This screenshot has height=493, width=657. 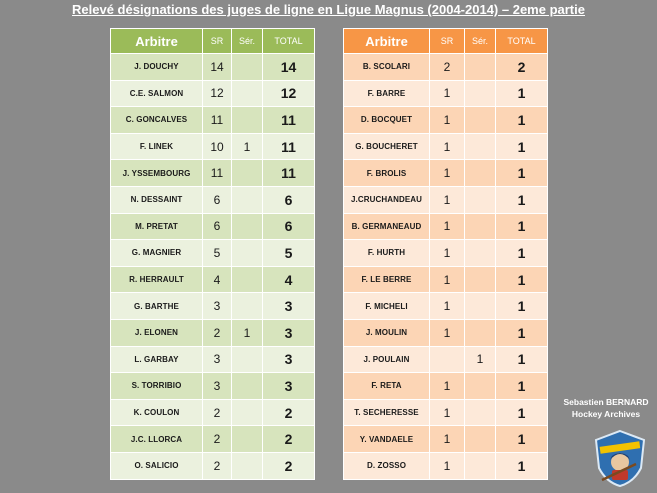 I want to click on credit-site: Hockey Archives, so click(x=606, y=414).